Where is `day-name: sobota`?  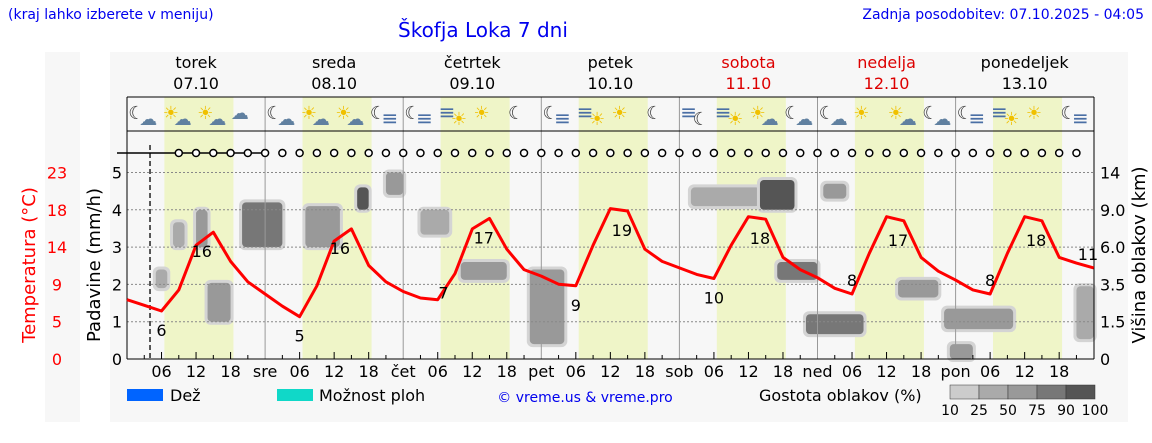 day-name: sobota is located at coordinates (748, 62).